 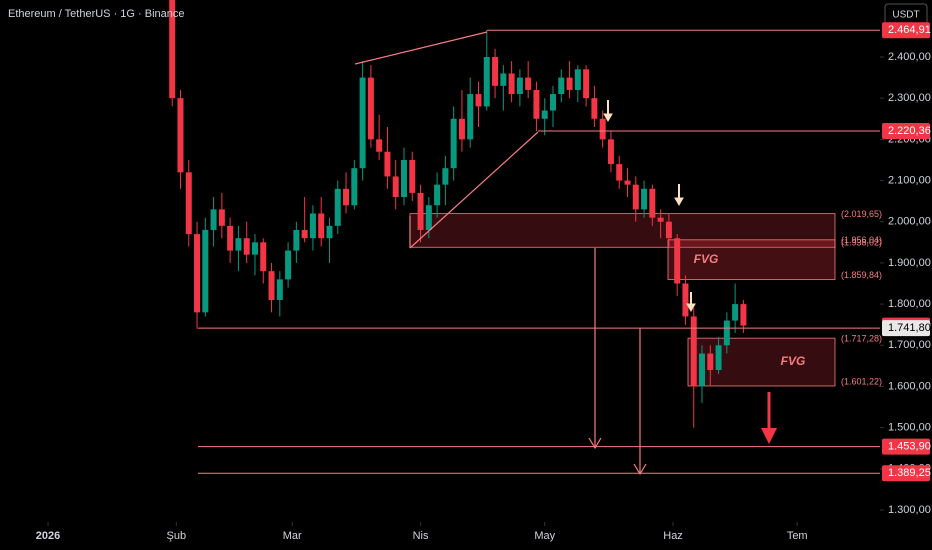 What do you see at coordinates (909, 345) in the screenshot?
I see `y-tick-label: 1.700,00` at bounding box center [909, 345].